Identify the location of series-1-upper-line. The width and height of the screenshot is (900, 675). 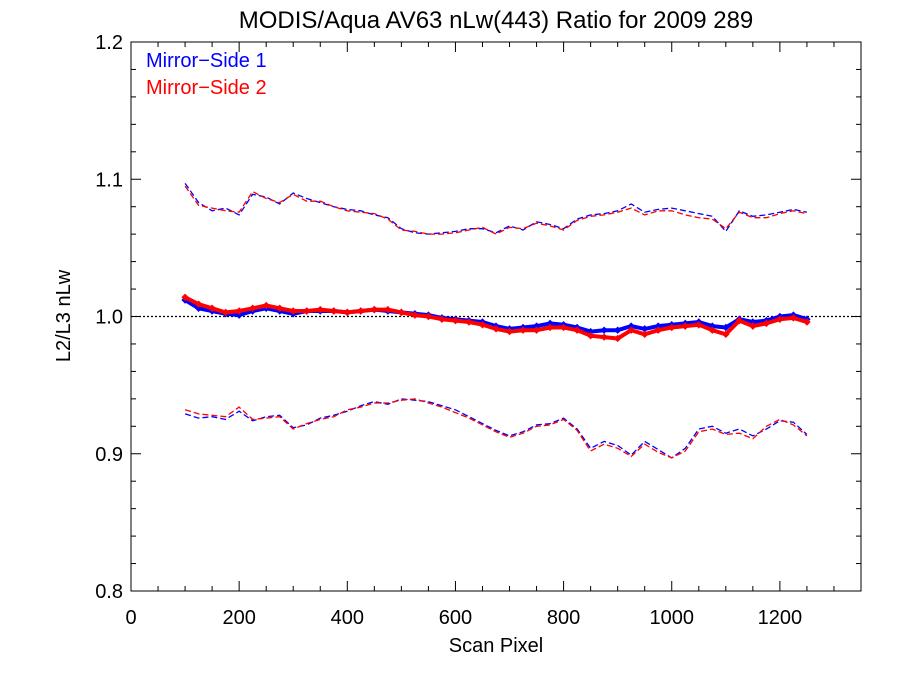
(496, 209).